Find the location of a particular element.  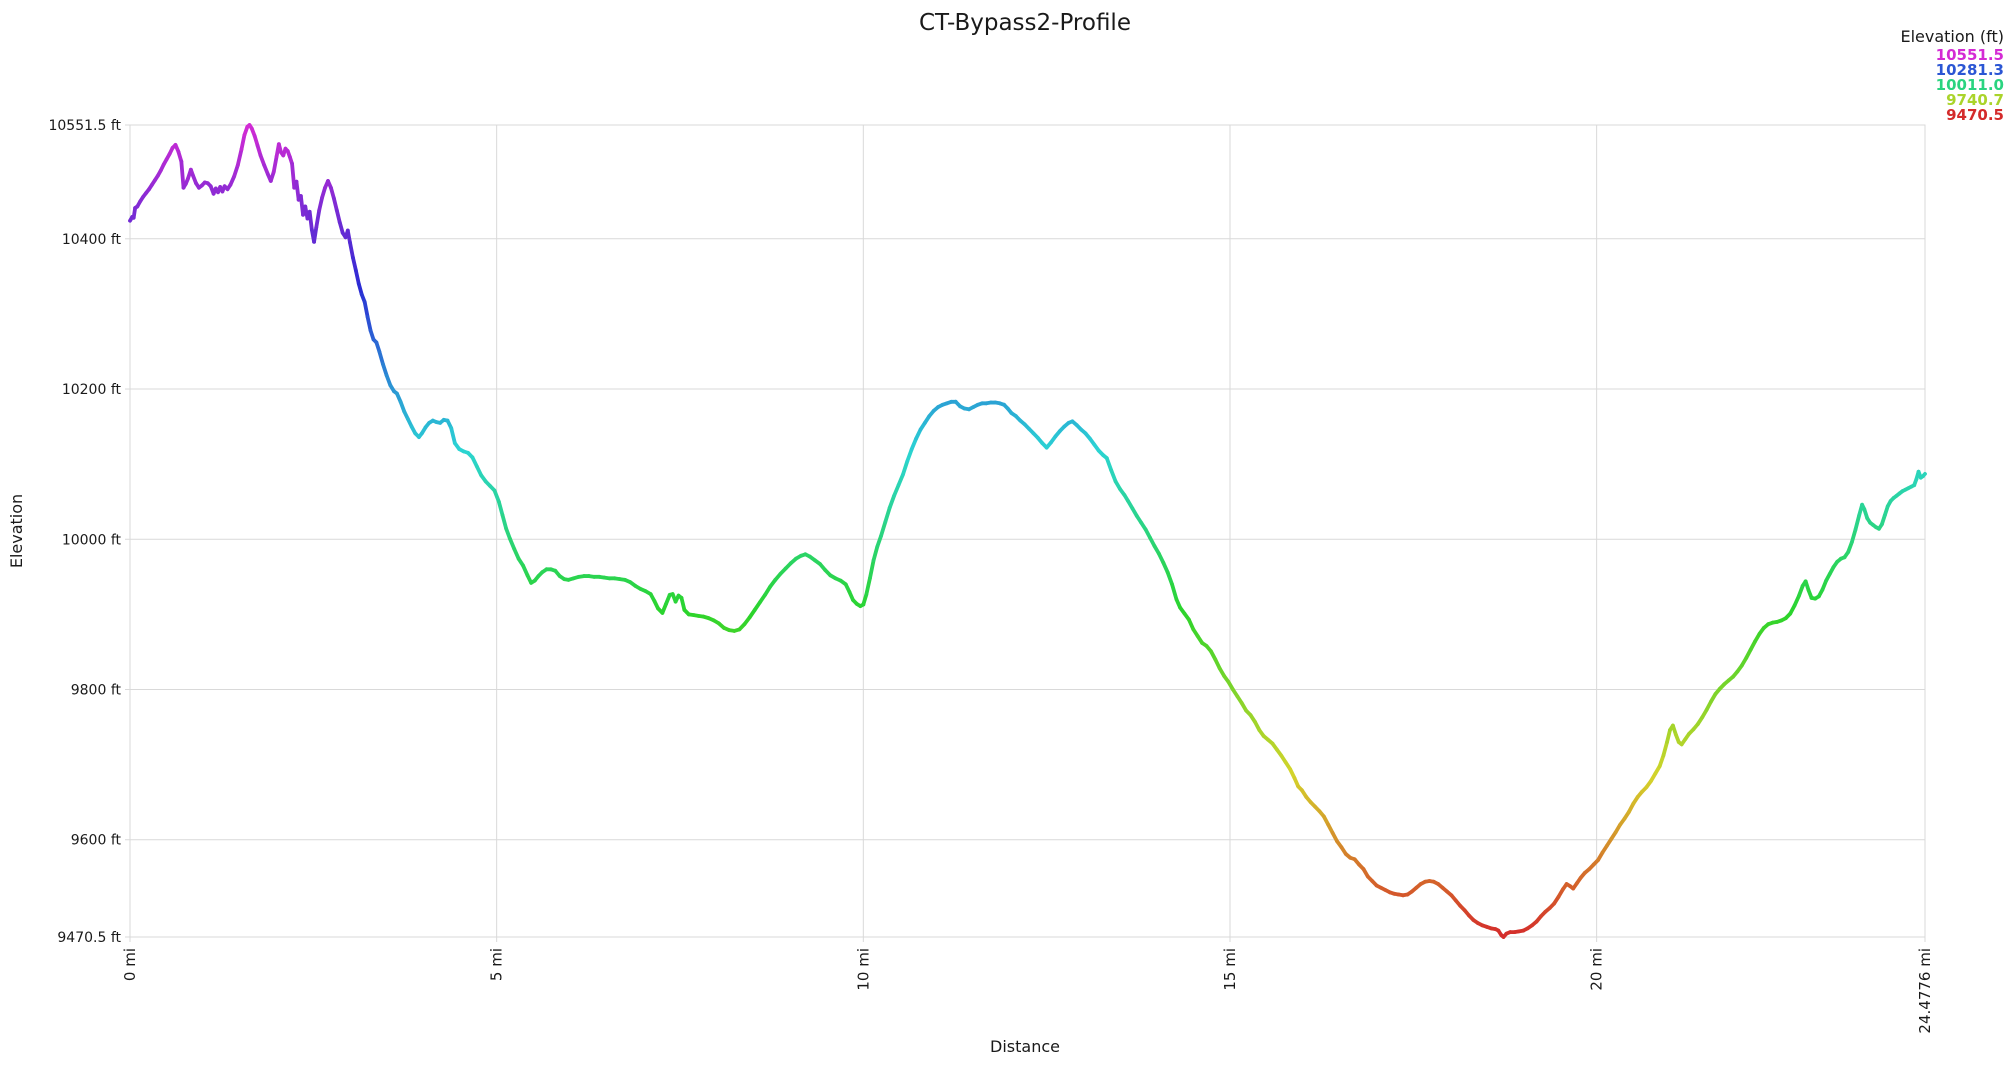

legend-item-value: 9470.5 is located at coordinates (1975, 115).